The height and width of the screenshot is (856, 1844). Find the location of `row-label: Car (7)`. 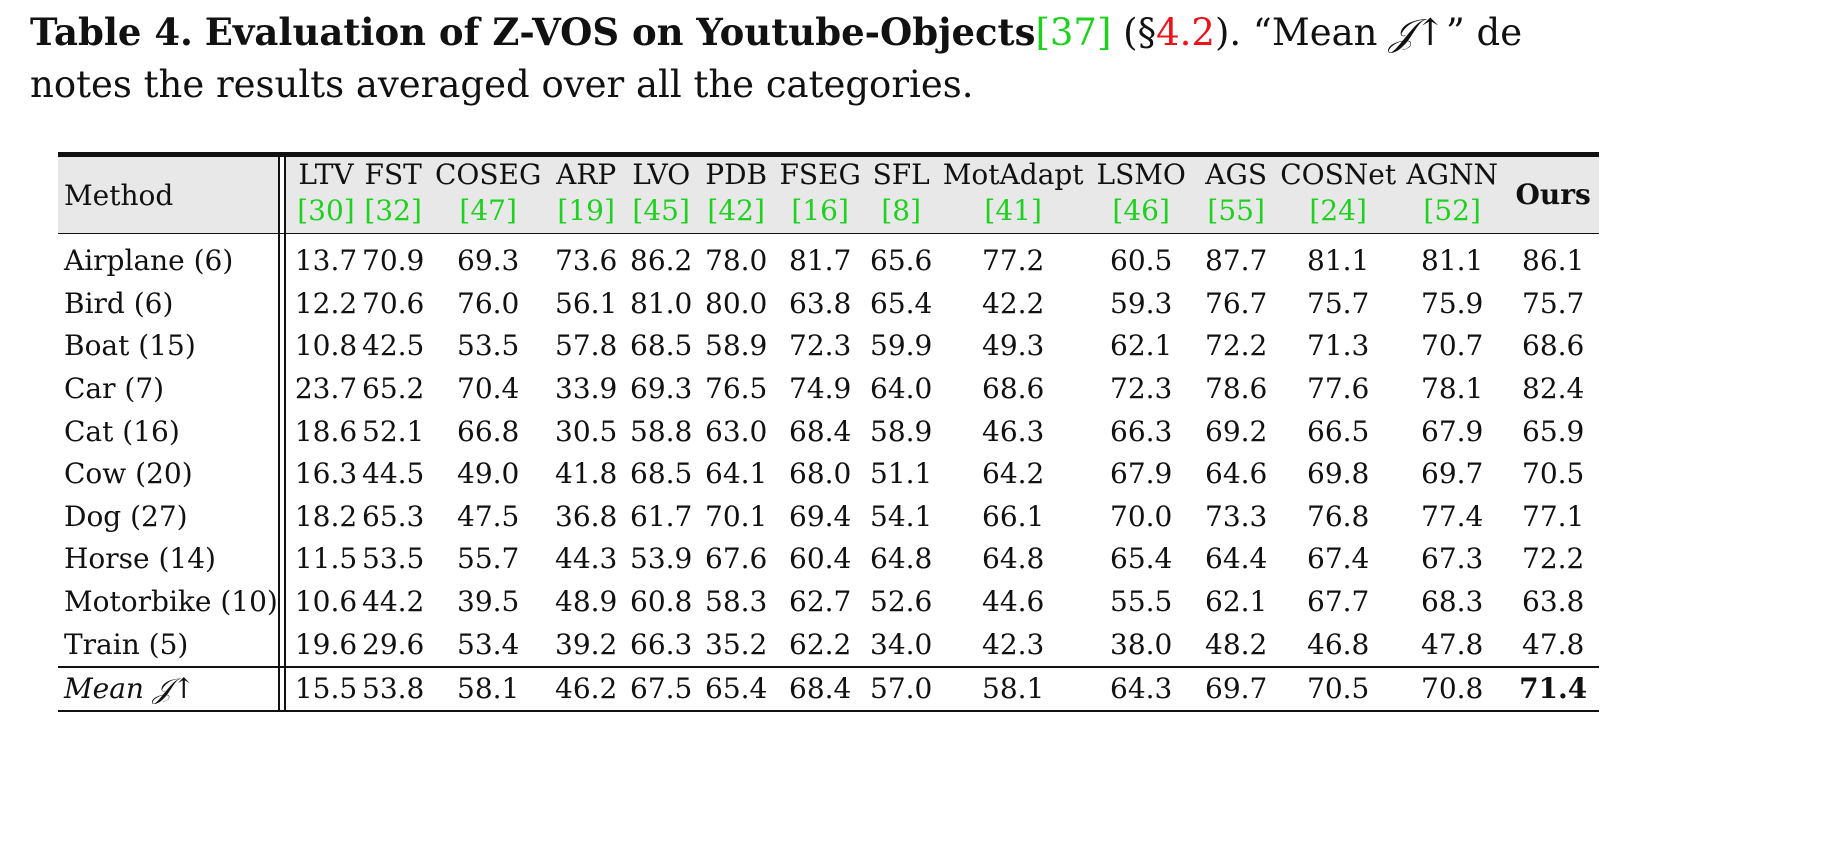

row-label: Car (7) is located at coordinates (114, 389).